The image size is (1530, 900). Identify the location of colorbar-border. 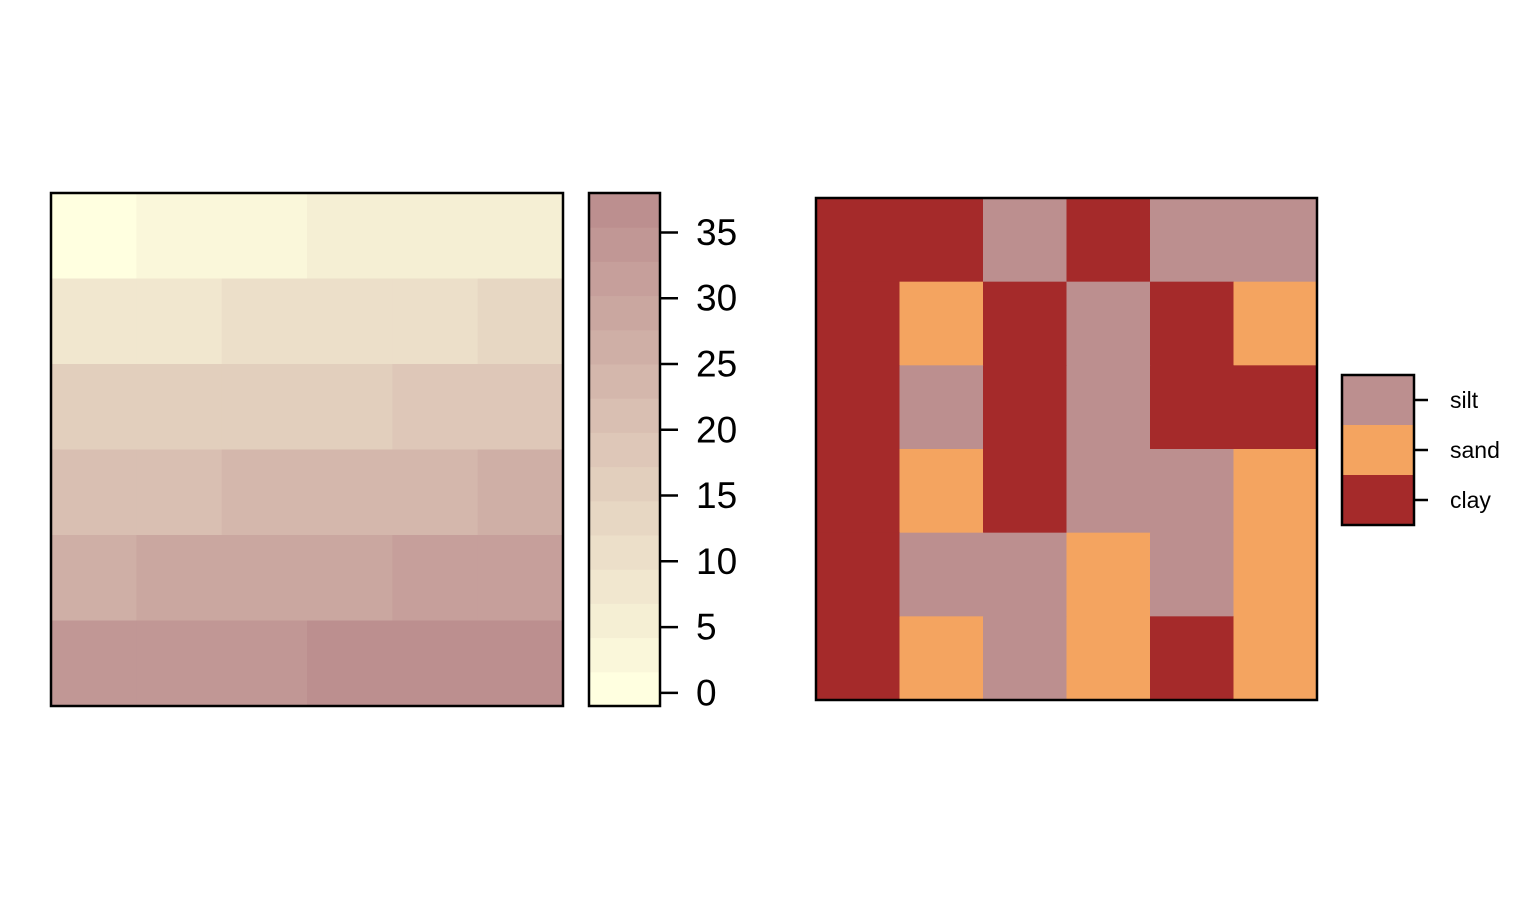
(624, 449).